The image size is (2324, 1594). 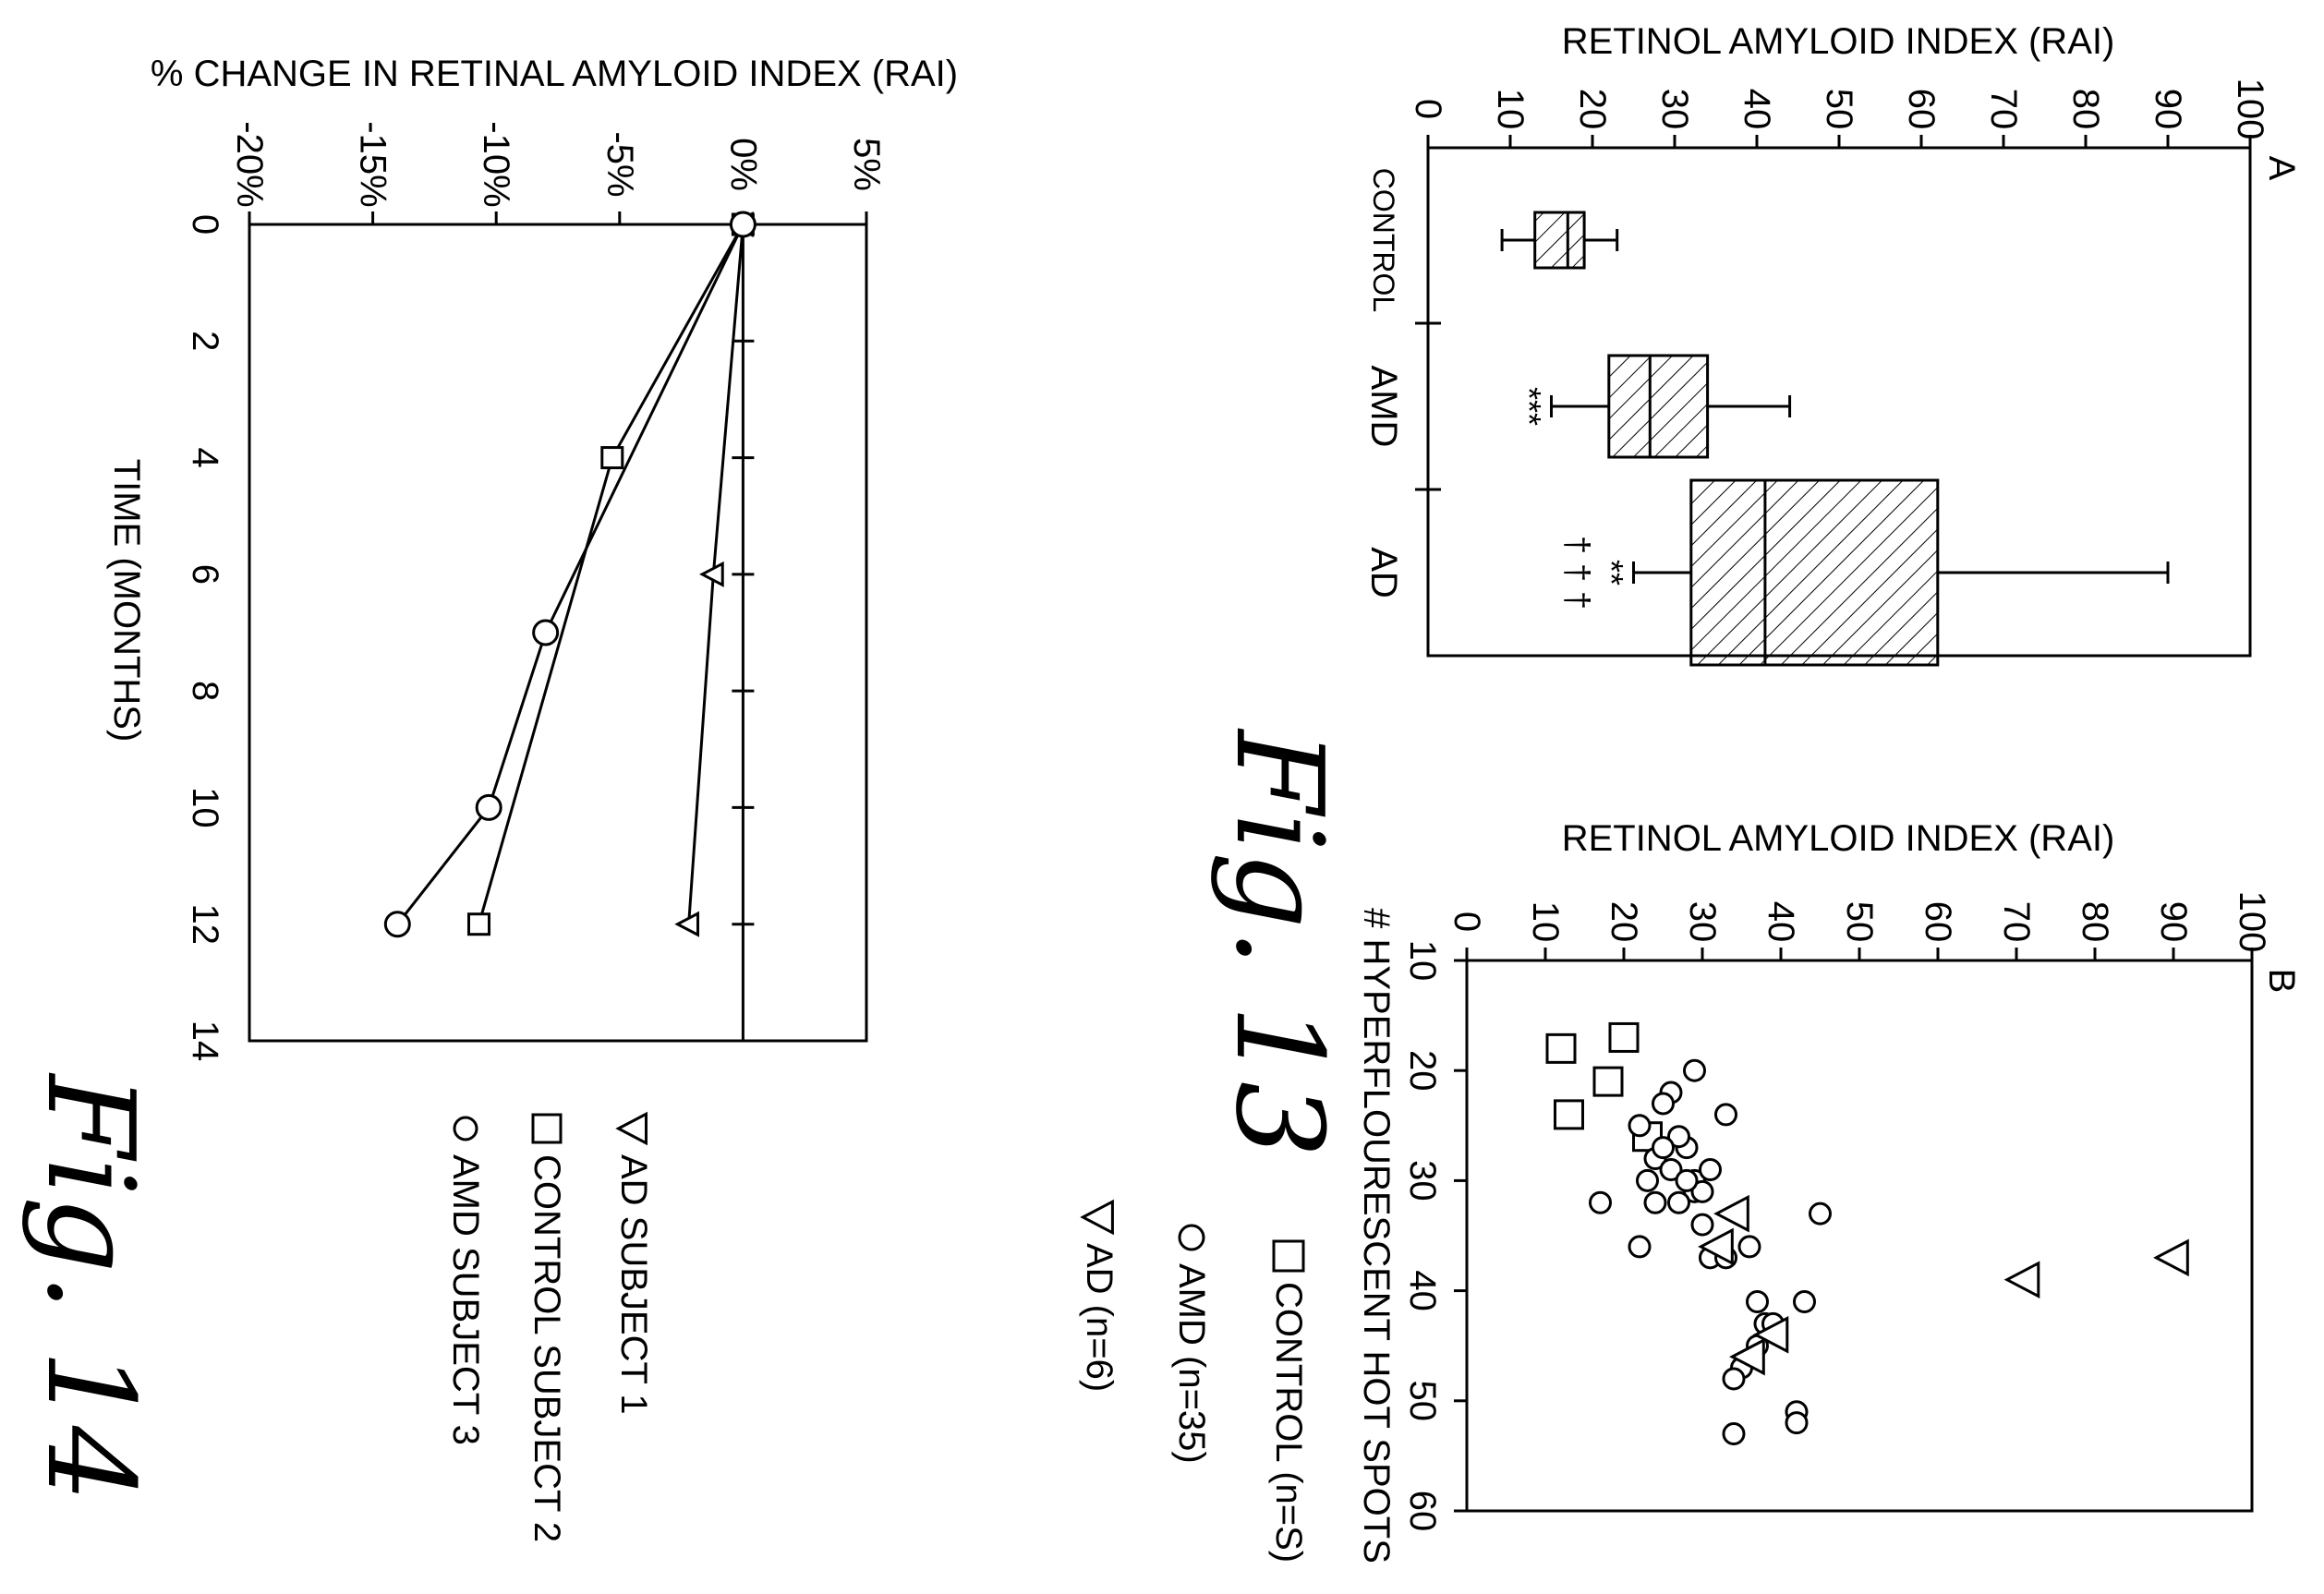 I want to click on fig14-ytick-label-0: -20%, so click(x=249, y=164).